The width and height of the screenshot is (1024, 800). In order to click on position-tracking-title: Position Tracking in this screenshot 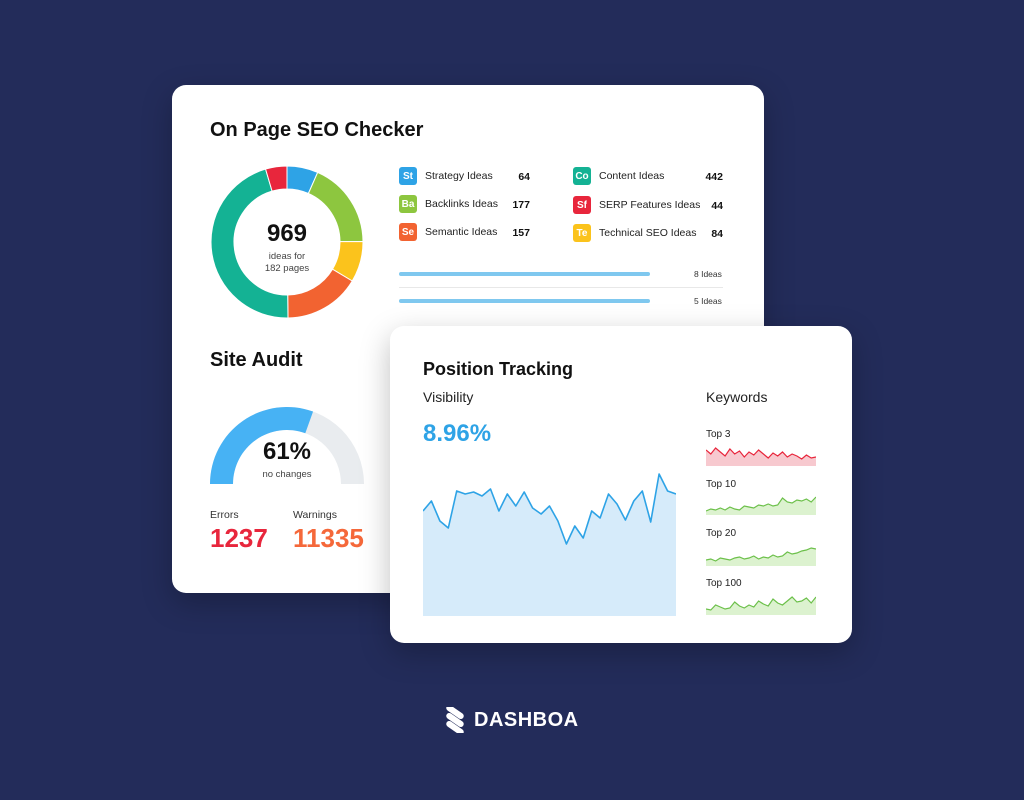, I will do `click(498, 369)`.